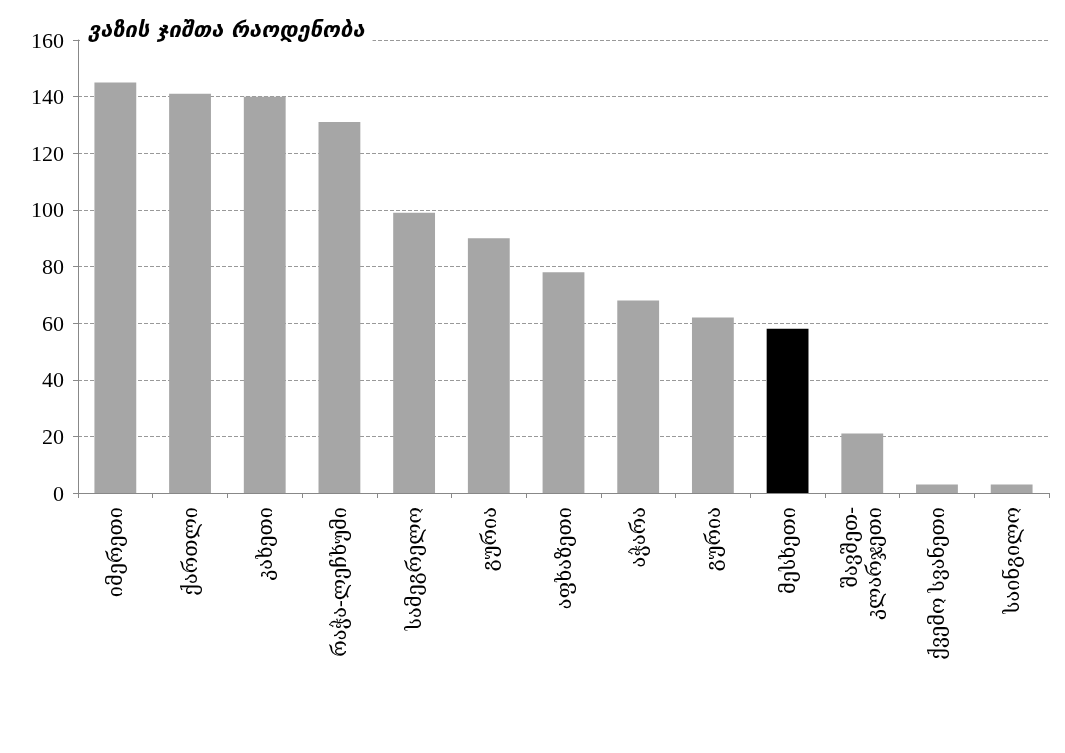  What do you see at coordinates (564, 558) in the screenshot?
I see `x-tick-label: აფხაზეთი` at bounding box center [564, 558].